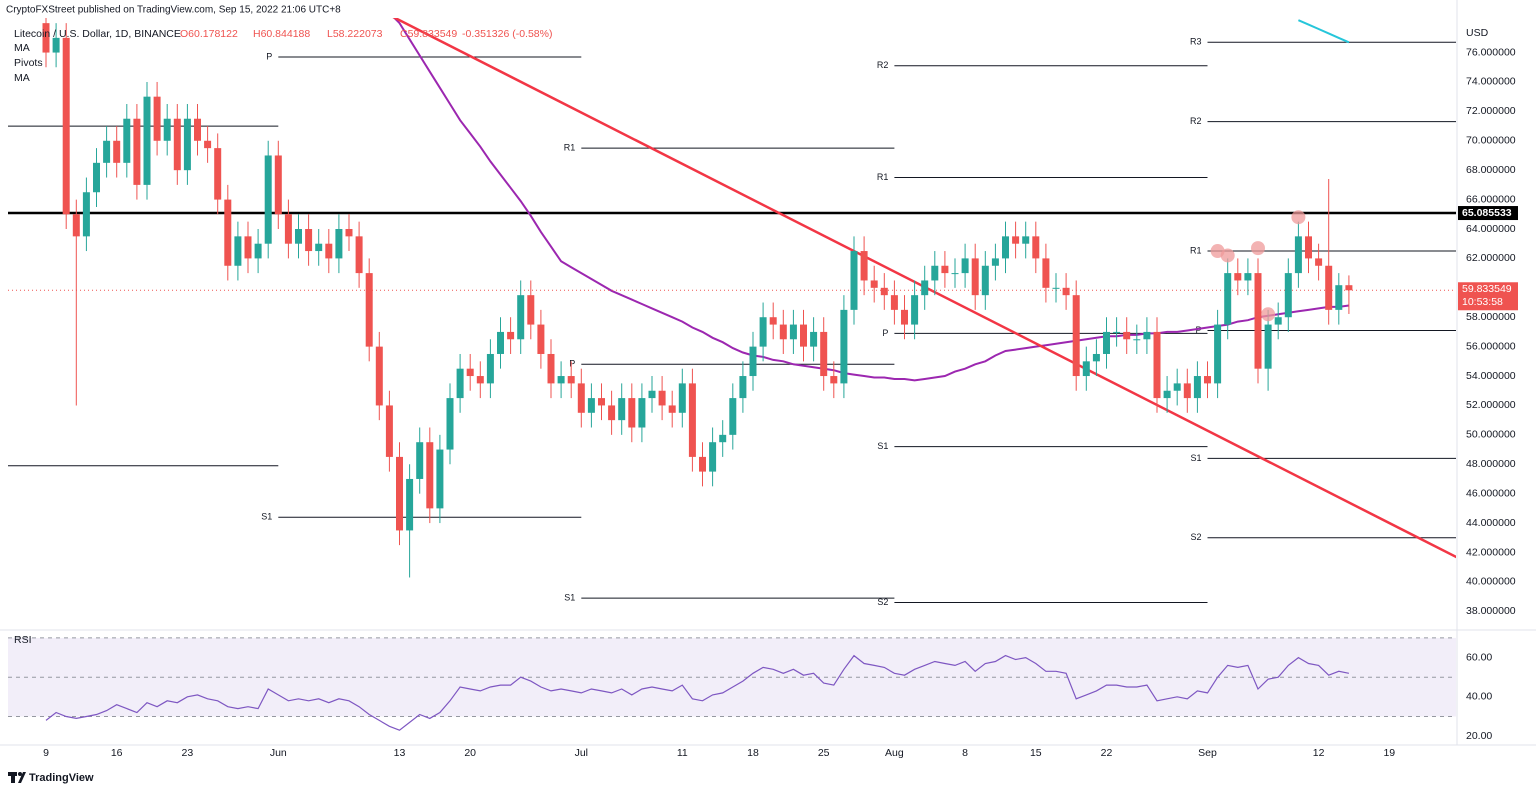  I want to click on x-tick-label: 8, so click(965, 753).